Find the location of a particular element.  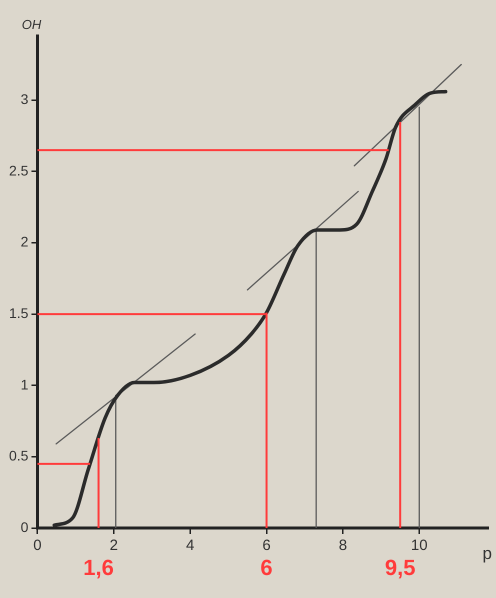

y-tick-label: 2 is located at coordinates (24, 242).